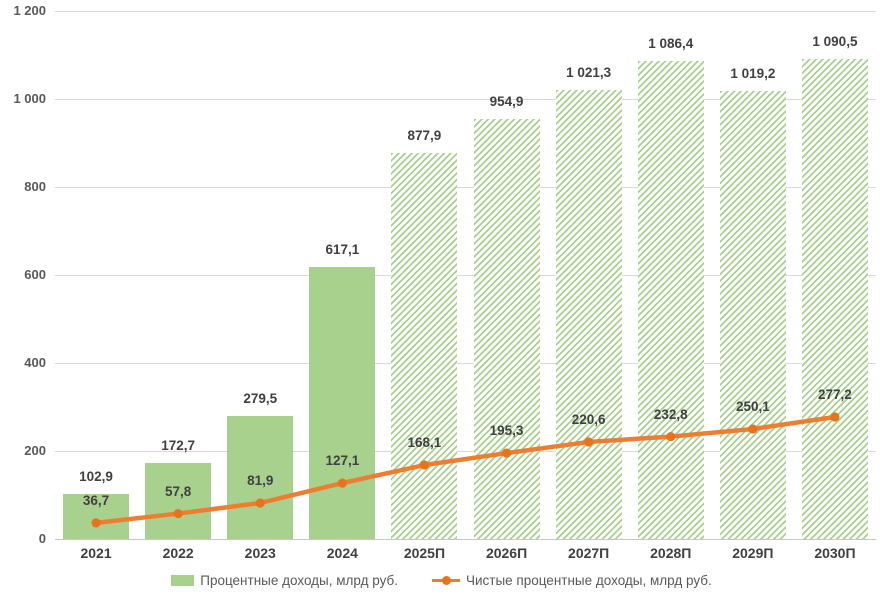  What do you see at coordinates (260, 399) in the screenshot?
I see `bar-value-label: 279,5` at bounding box center [260, 399].